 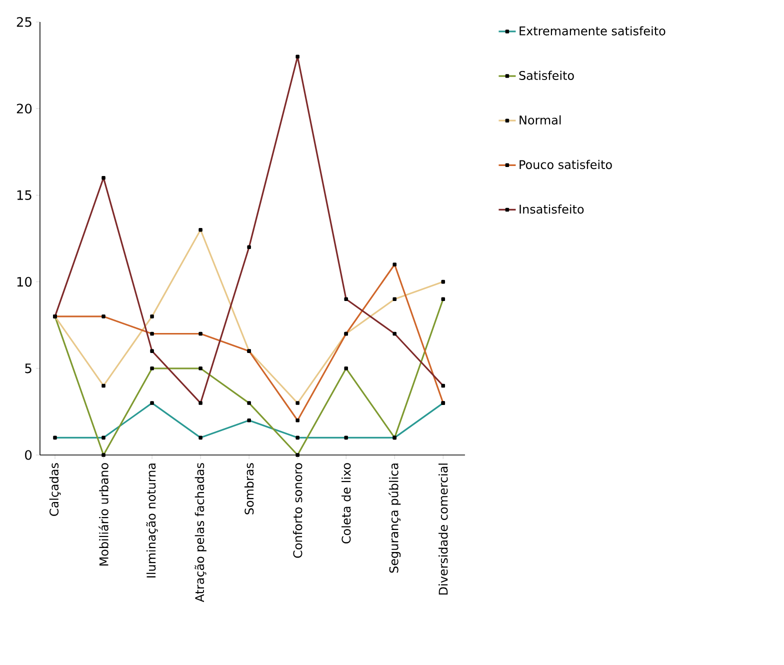 What do you see at coordinates (346, 503) in the screenshot?
I see `x-tick-label: Coleta de lixo` at bounding box center [346, 503].